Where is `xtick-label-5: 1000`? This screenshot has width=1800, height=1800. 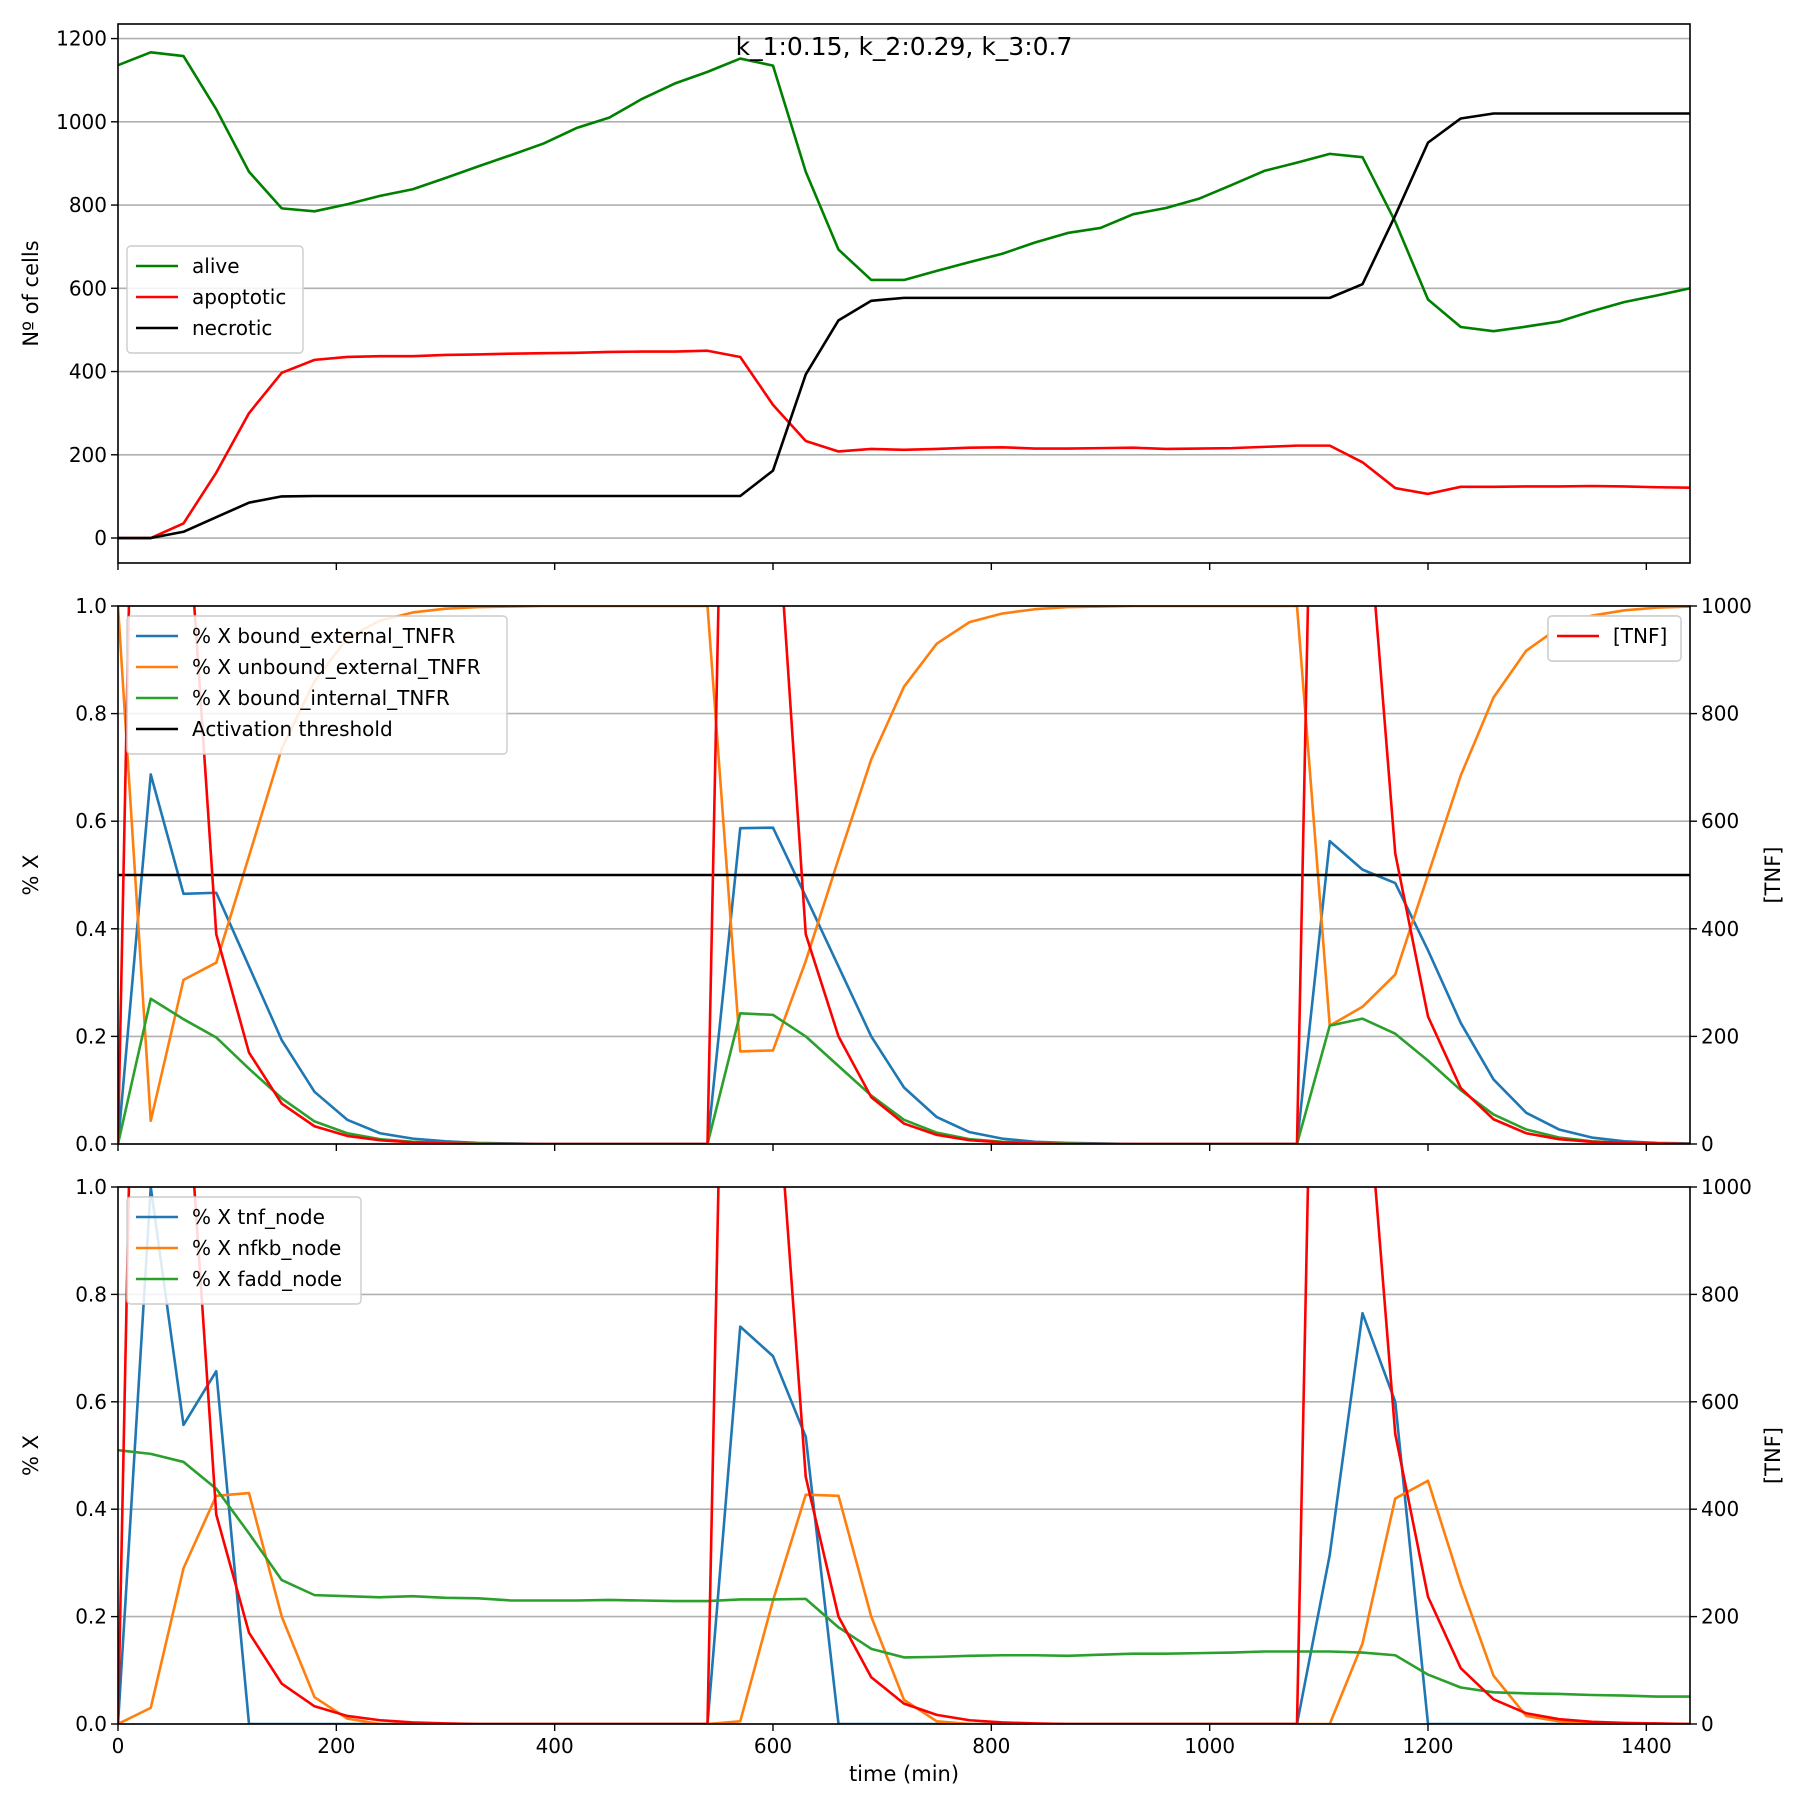 xtick-label-5: 1000 is located at coordinates (1209, 1746).